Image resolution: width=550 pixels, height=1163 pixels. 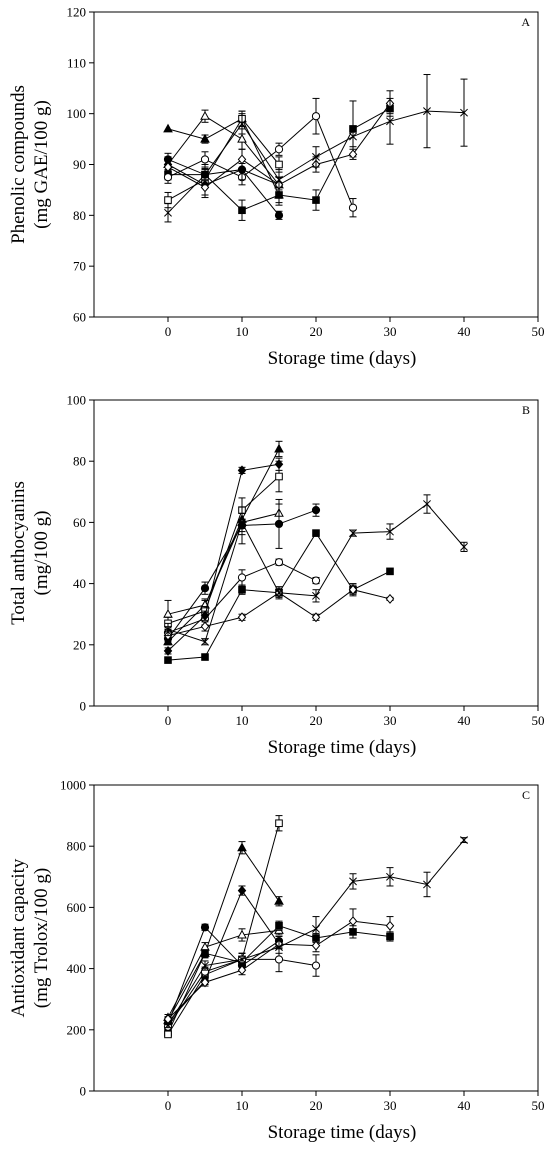 I want to click on y-axis-title: (mg GAE/100 g), so click(x=41, y=164).